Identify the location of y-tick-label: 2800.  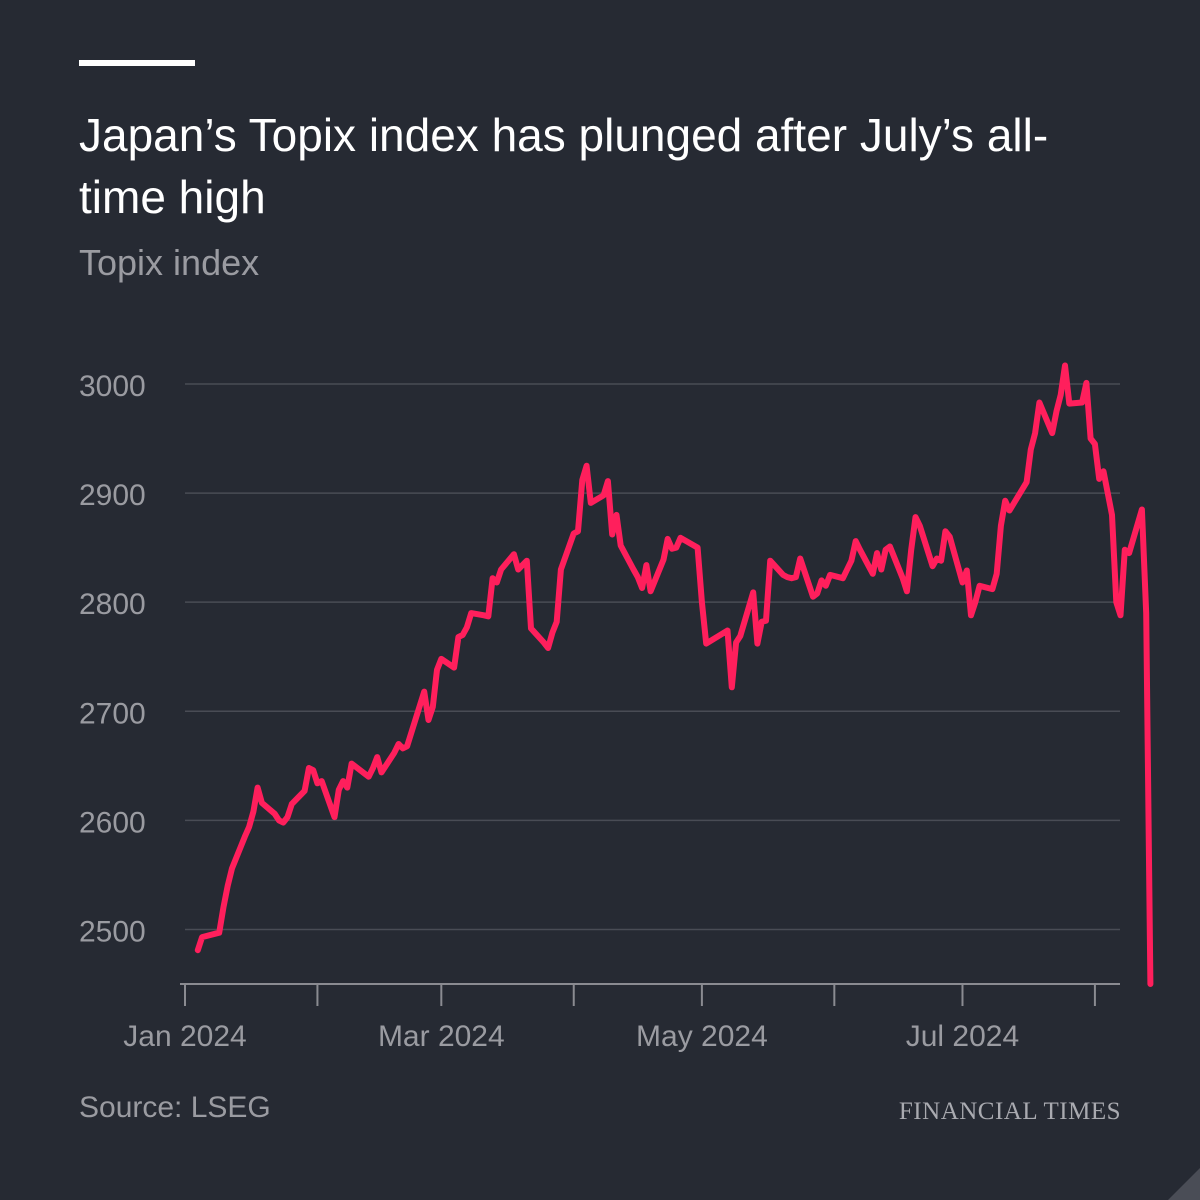
(112, 604).